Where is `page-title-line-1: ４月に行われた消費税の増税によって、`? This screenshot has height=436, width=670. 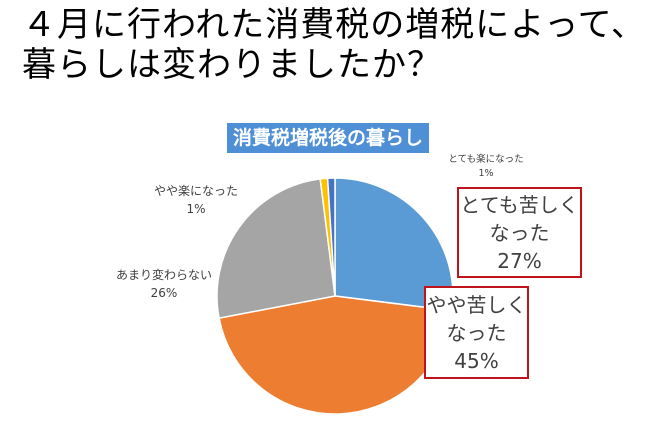
page-title-line-1: ４月に行われた消費税の増税によって、 is located at coordinates (334, 25).